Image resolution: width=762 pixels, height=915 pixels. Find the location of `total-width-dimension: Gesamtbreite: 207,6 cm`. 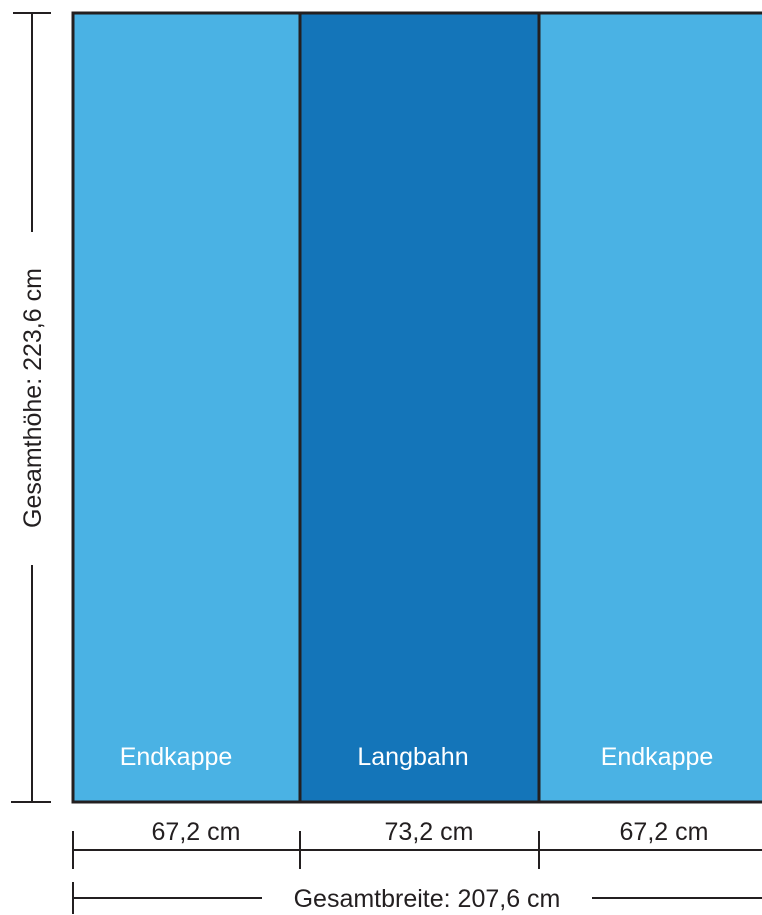

total-width-dimension: Gesamtbreite: 207,6 cm is located at coordinates (417, 898).